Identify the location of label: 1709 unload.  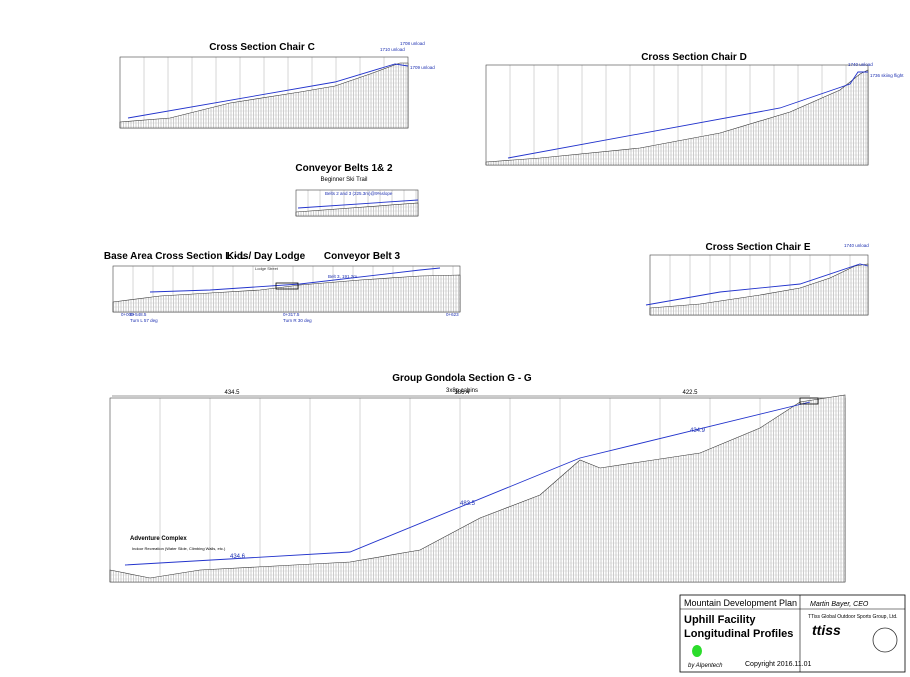
(422, 67).